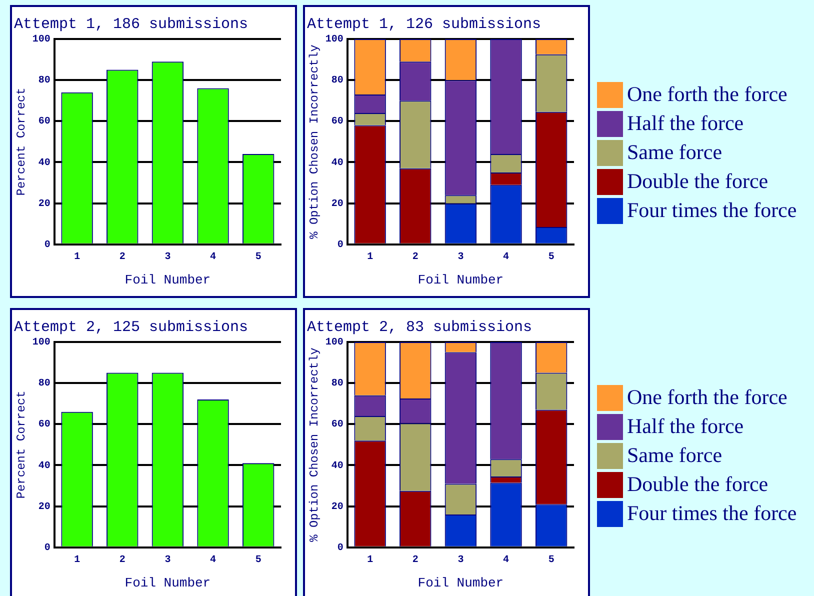  I want to click on chart-title: Attempt 2, 125 submissions, so click(131, 327).